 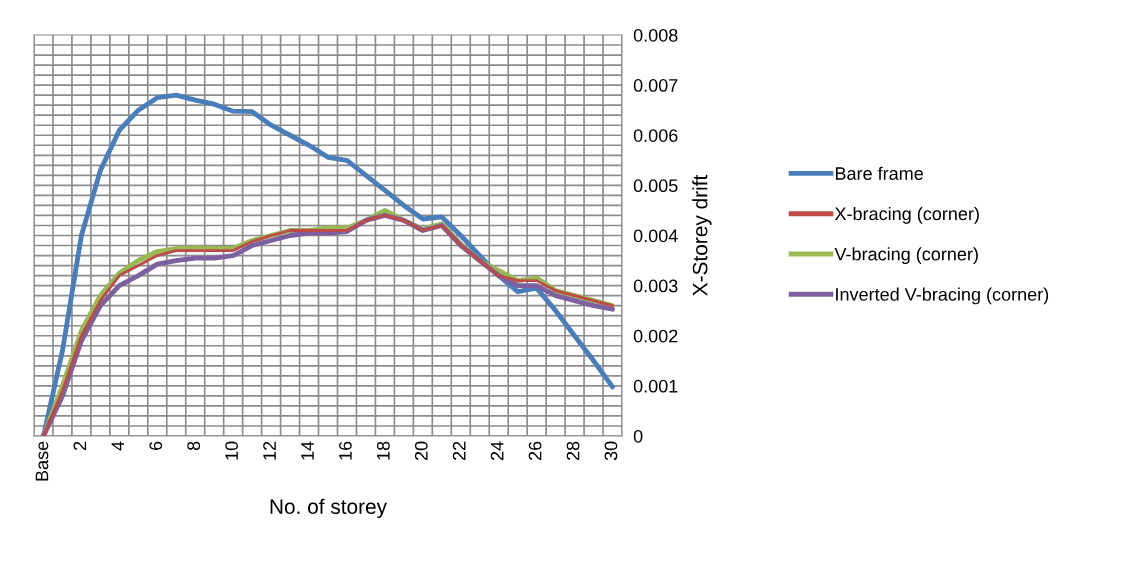 I want to click on y-tick-label: 0.003, so click(x=655, y=286).